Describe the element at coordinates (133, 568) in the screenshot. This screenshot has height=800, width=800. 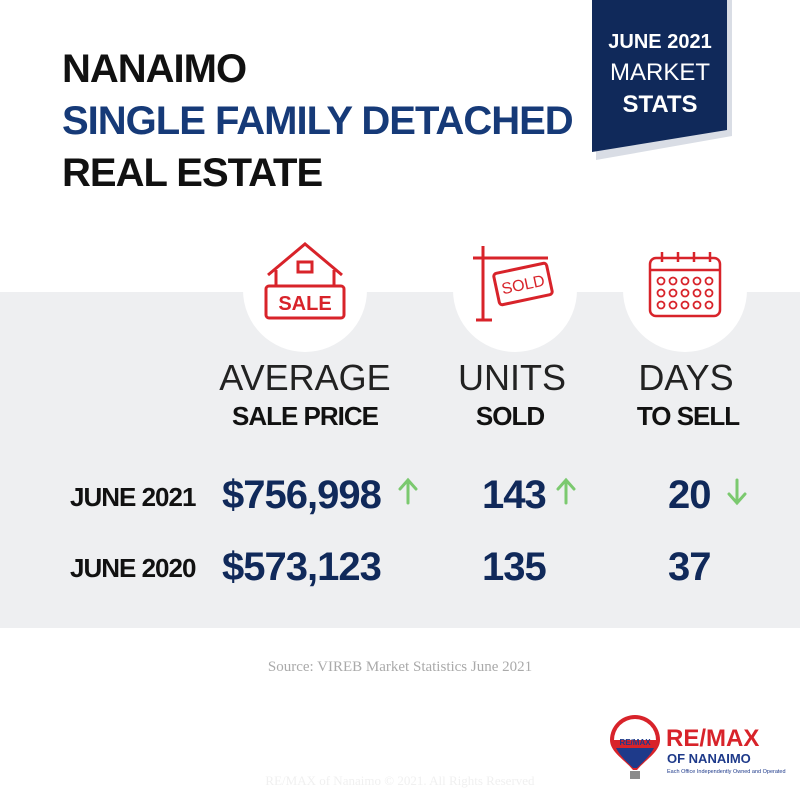
I see `row-label: JUNE 2020` at that location.